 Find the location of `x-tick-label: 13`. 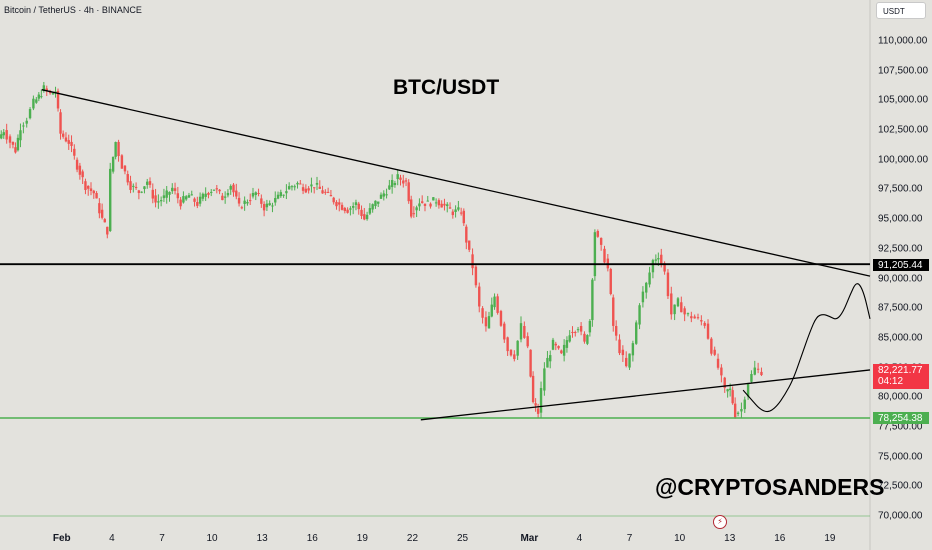

x-tick-label: 13 is located at coordinates (730, 538).